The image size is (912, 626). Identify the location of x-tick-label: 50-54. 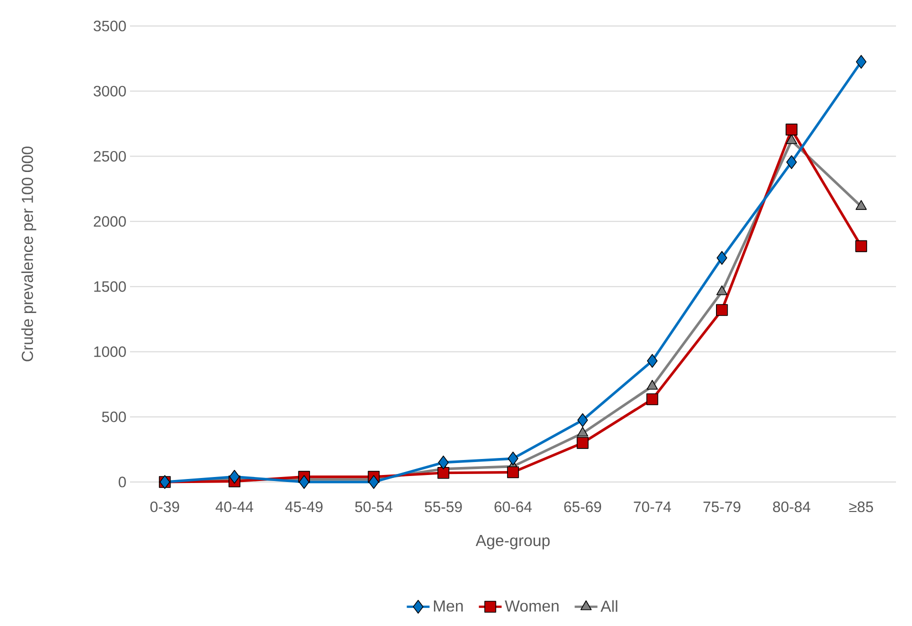
(373, 507).